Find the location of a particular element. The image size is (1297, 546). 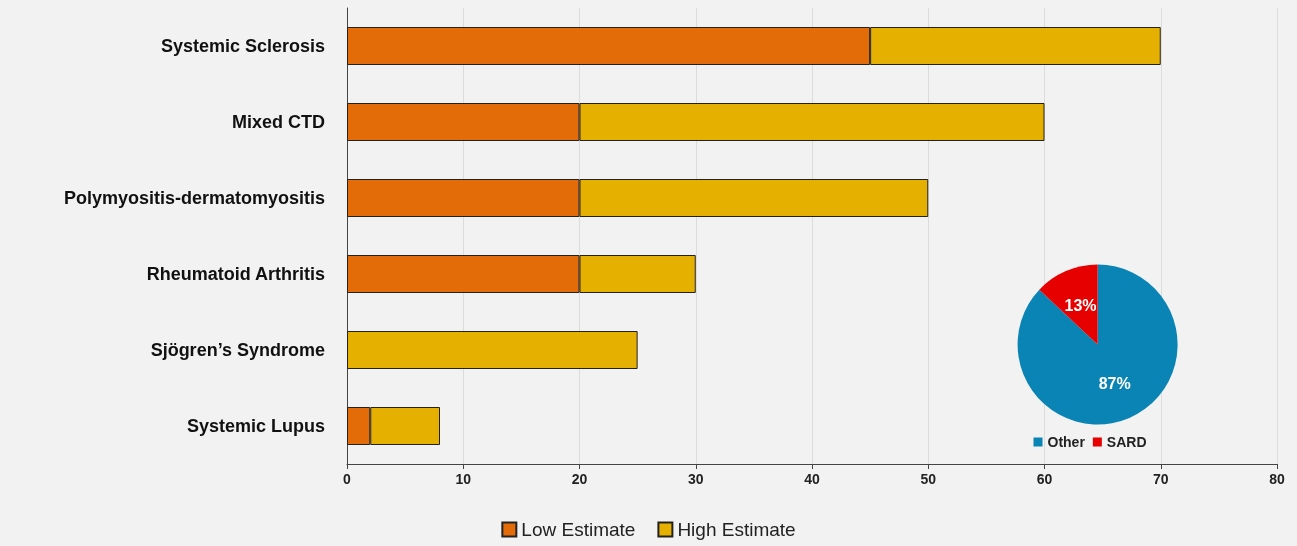

y-tick-label: Mixed CTD is located at coordinates (278, 122).